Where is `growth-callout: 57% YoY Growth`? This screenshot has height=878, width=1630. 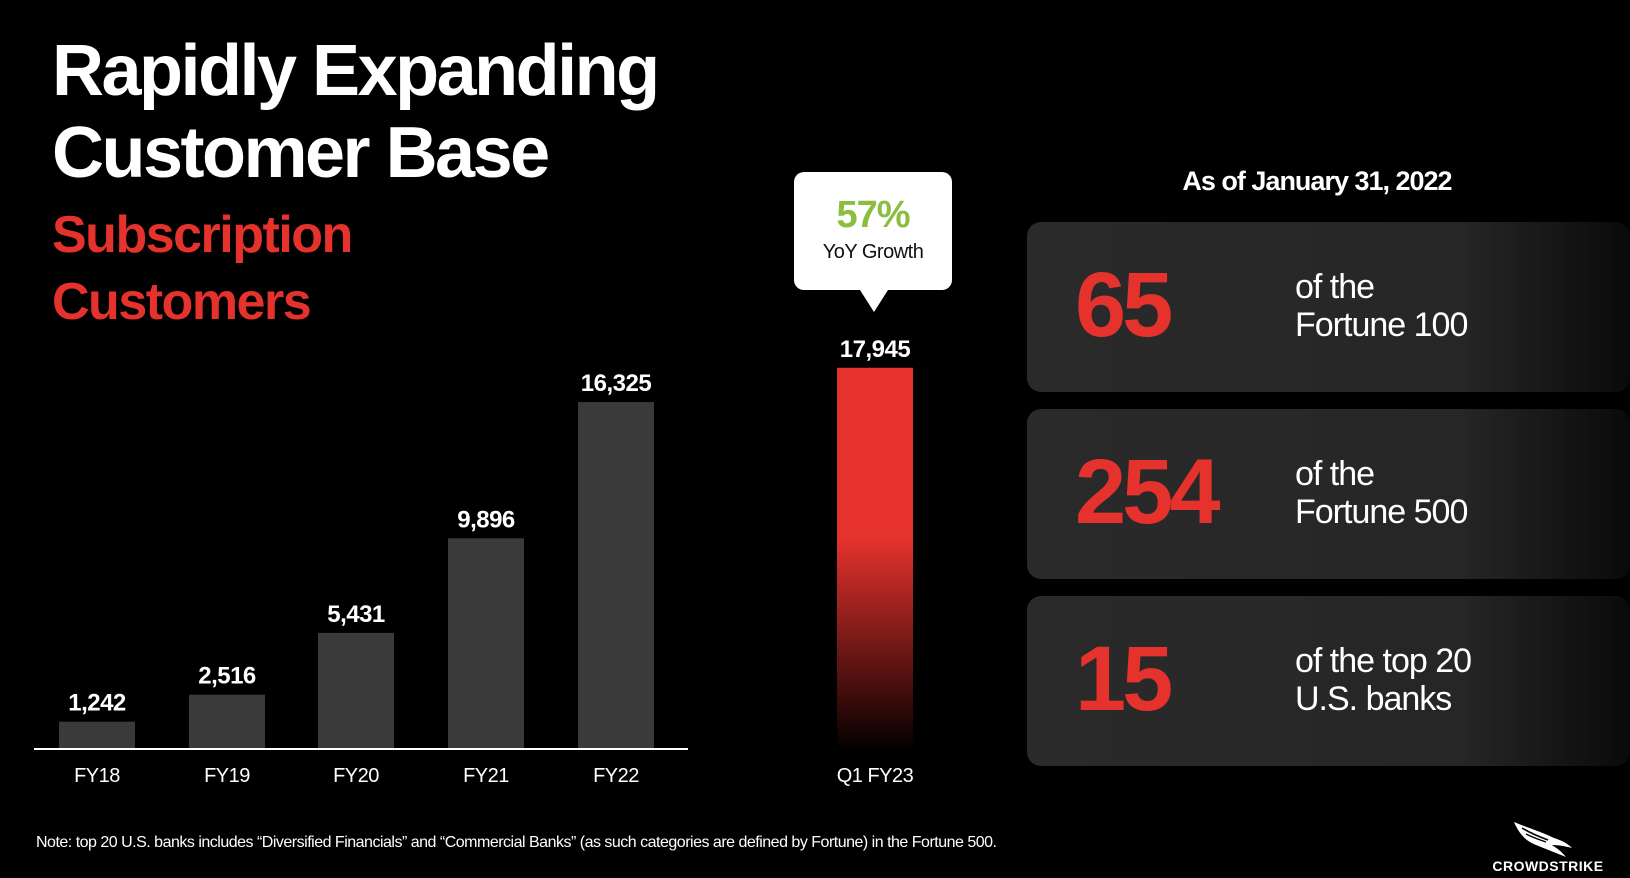
growth-callout: 57% YoY Growth is located at coordinates (873, 242).